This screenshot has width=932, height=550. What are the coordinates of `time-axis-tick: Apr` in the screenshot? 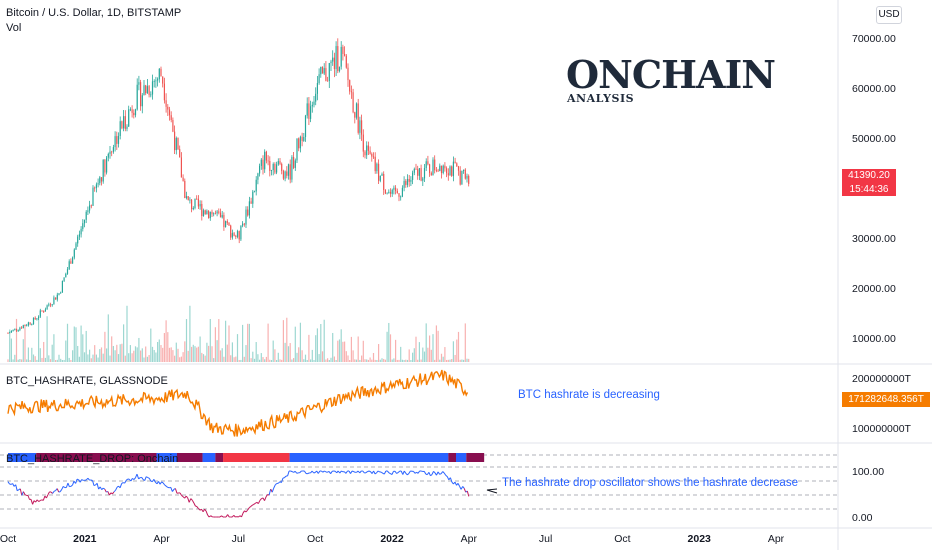 It's located at (776, 539).